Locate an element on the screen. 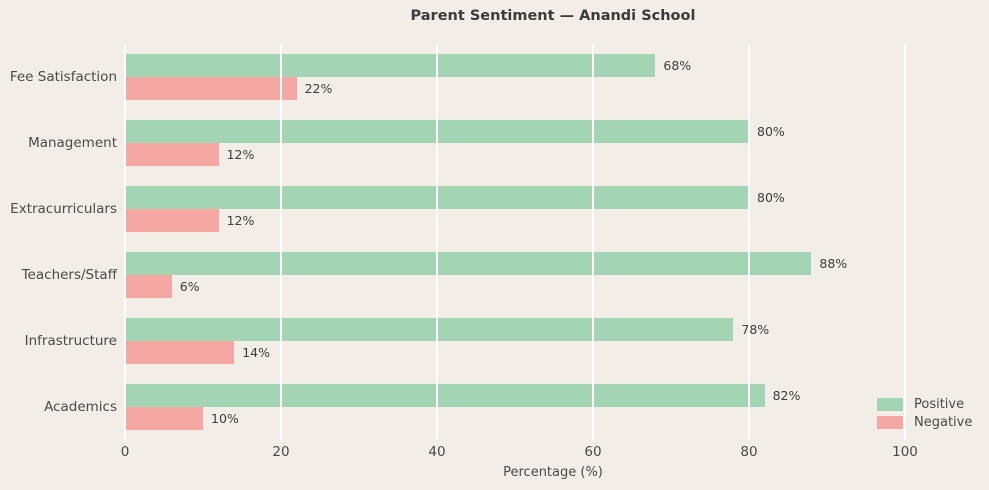  x-tick-label: 100 is located at coordinates (905, 452).